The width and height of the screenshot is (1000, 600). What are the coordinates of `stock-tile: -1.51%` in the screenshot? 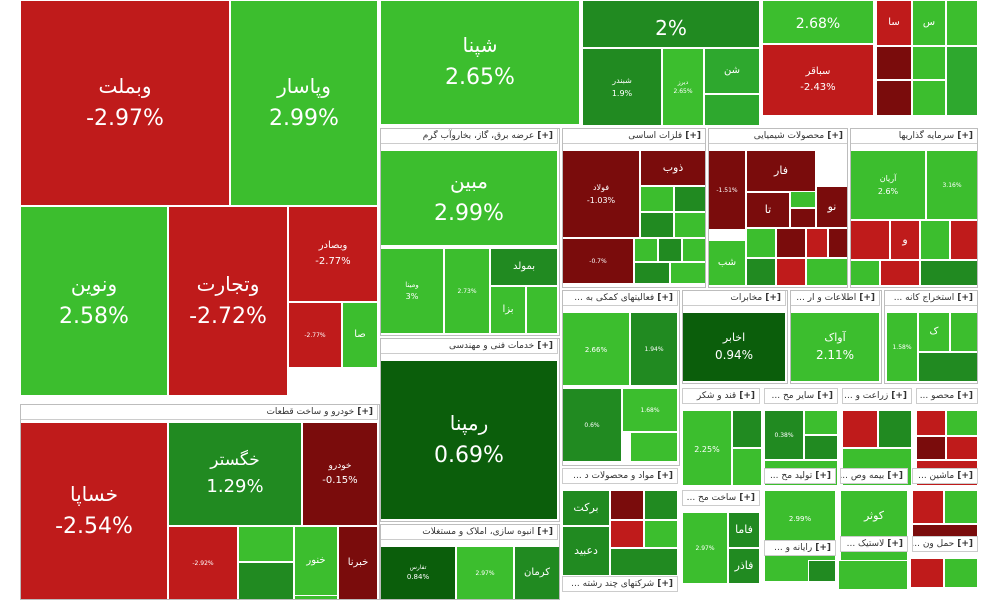 It's located at (727, 190).